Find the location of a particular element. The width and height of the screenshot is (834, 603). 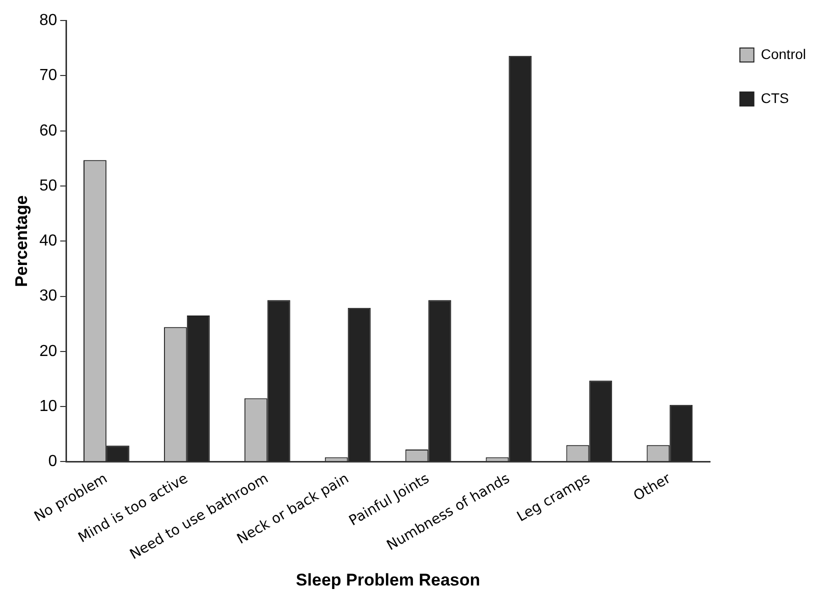

y-tick-label: 50 is located at coordinates (48, 185).